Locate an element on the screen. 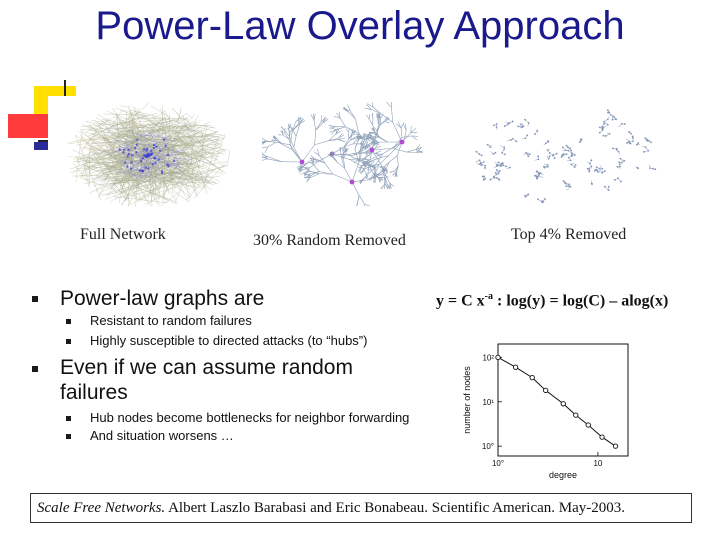  x-tick-label: 10° is located at coordinates (498, 463).